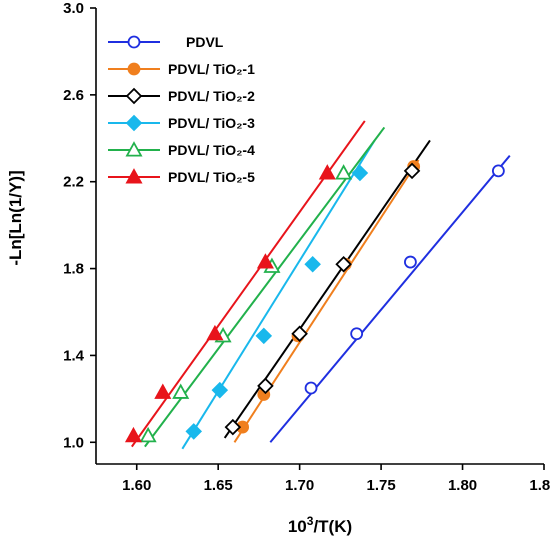 The width and height of the screenshot is (550, 550). What do you see at coordinates (73, 95) in the screenshot?
I see `y-tick-label: 2.6` at bounding box center [73, 95].